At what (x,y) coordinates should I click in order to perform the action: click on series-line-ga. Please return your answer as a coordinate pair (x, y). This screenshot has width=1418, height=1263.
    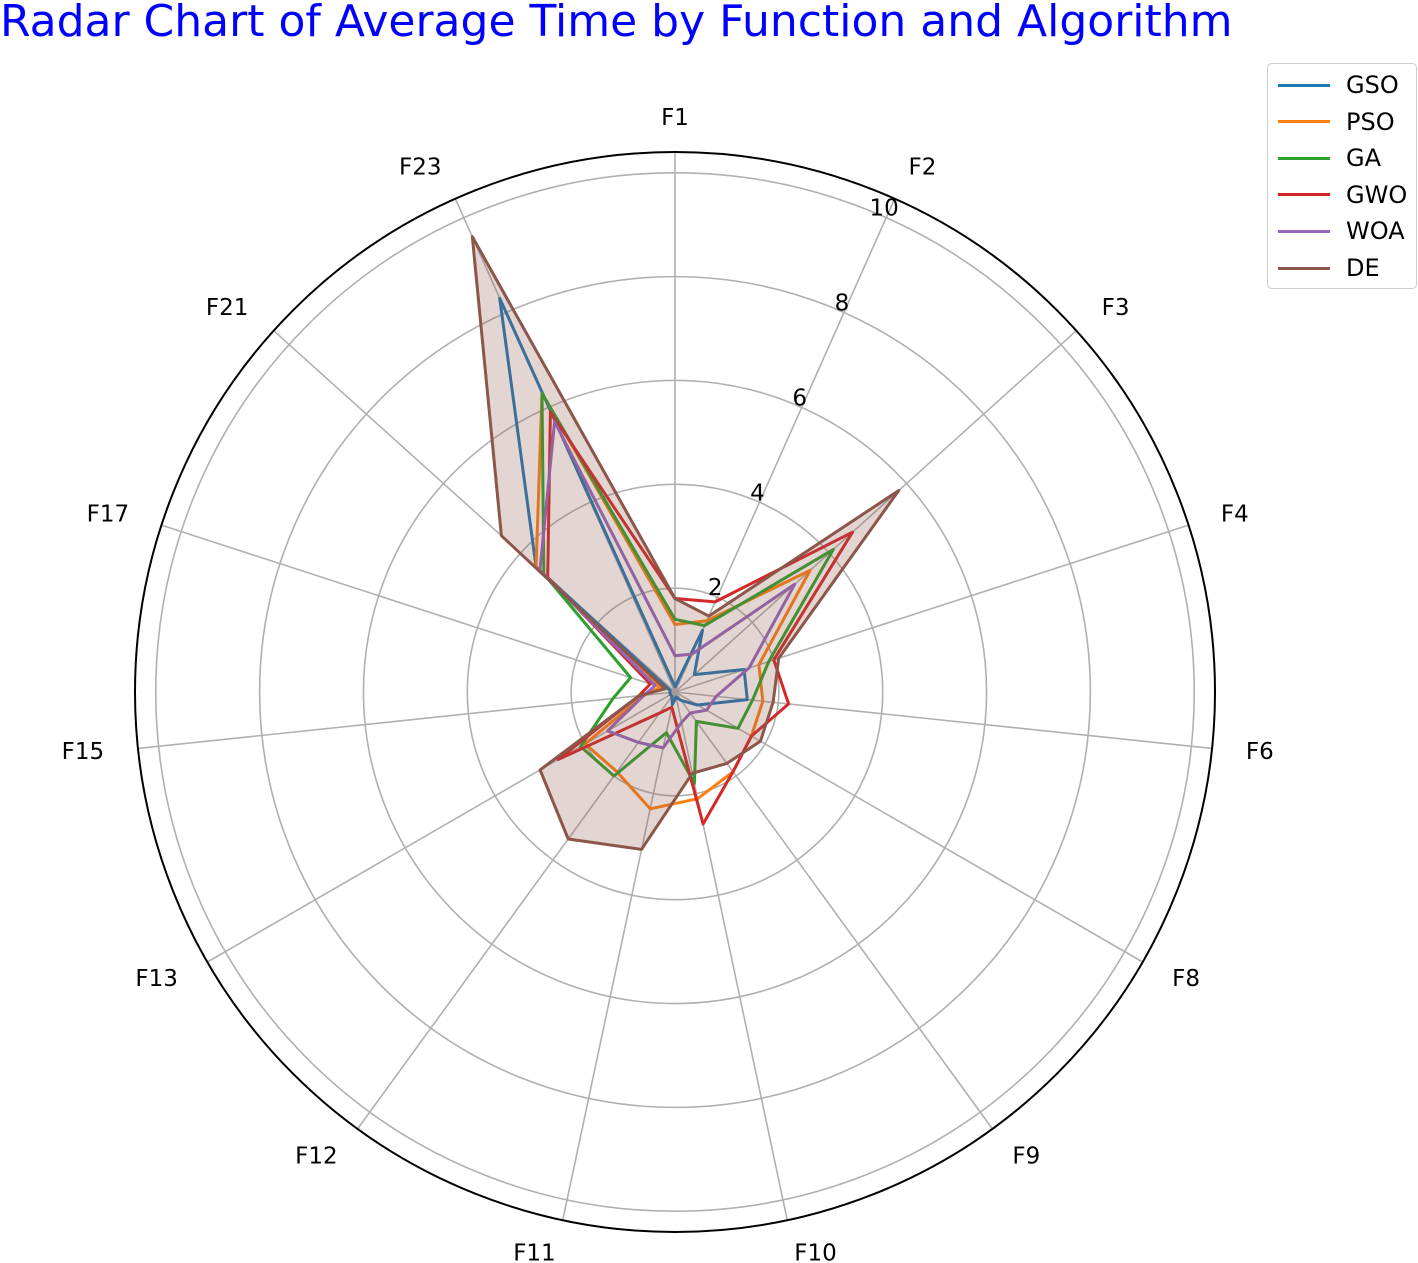
    Looking at the image, I should click on (687, 588).